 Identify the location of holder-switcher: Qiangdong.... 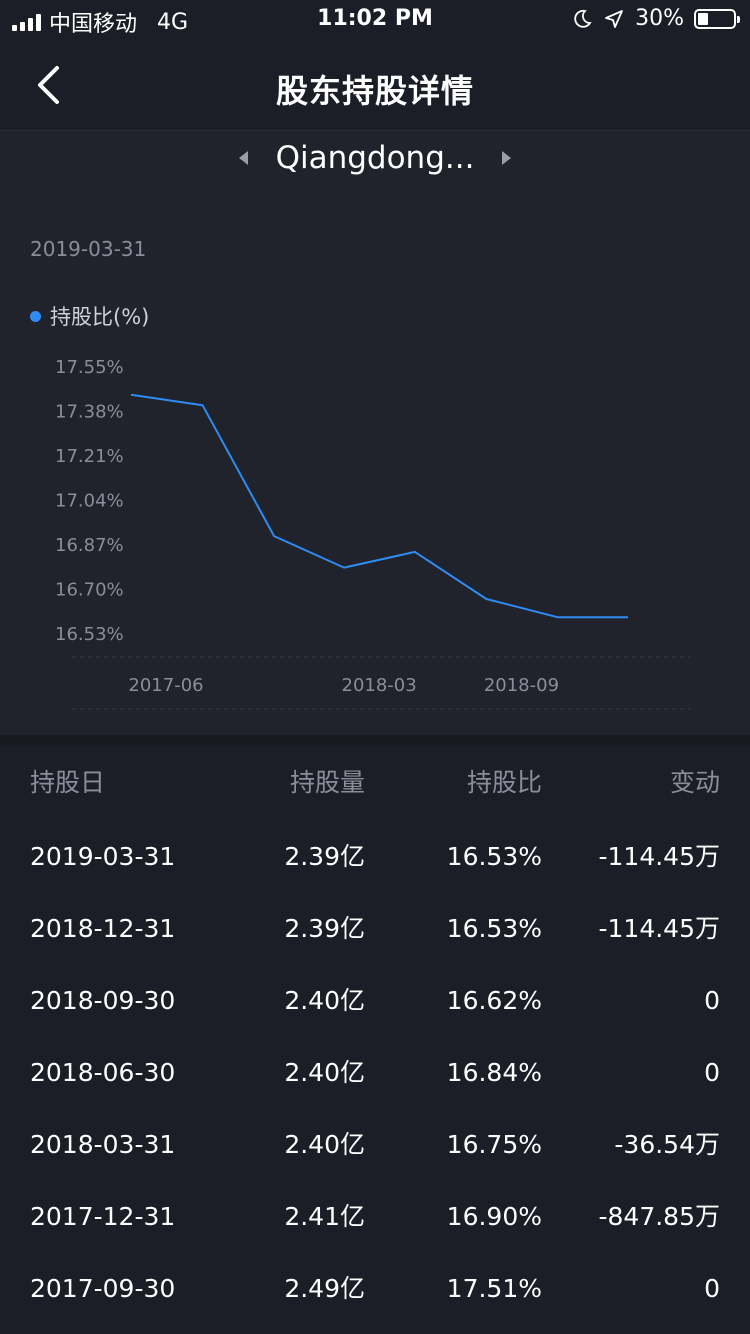
(375, 158).